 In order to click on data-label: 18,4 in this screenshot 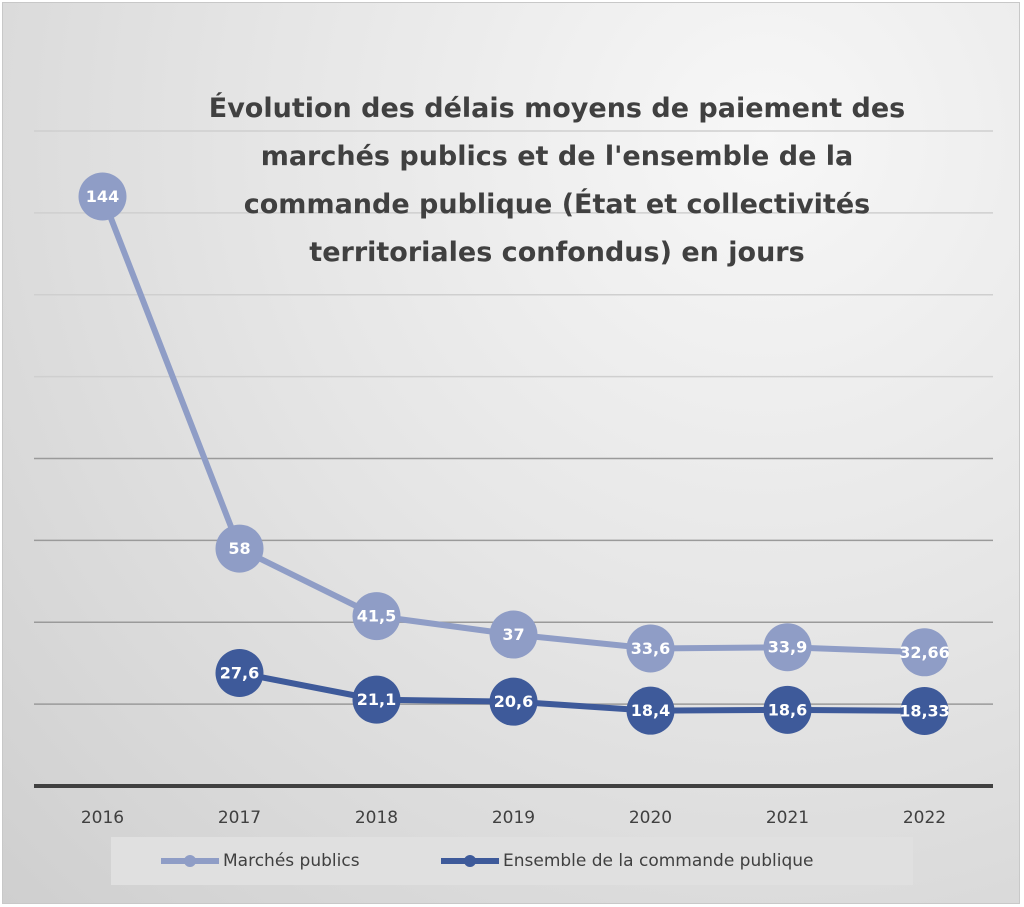, I will do `click(650, 710)`.